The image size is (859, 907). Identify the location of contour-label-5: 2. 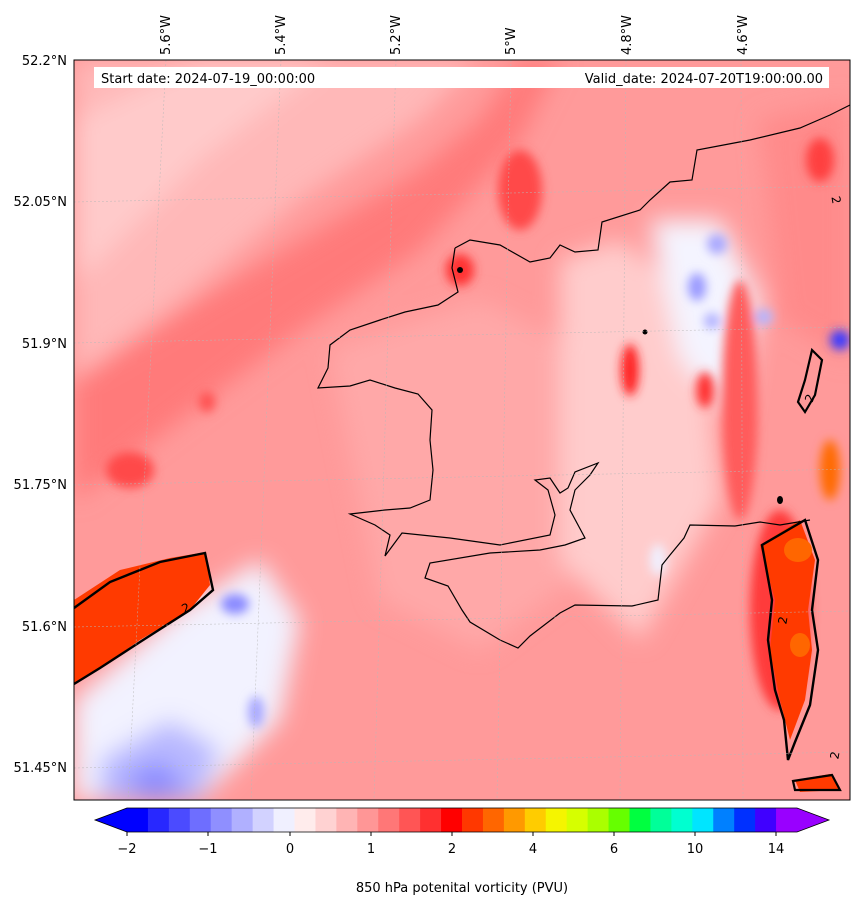
(835, 200).